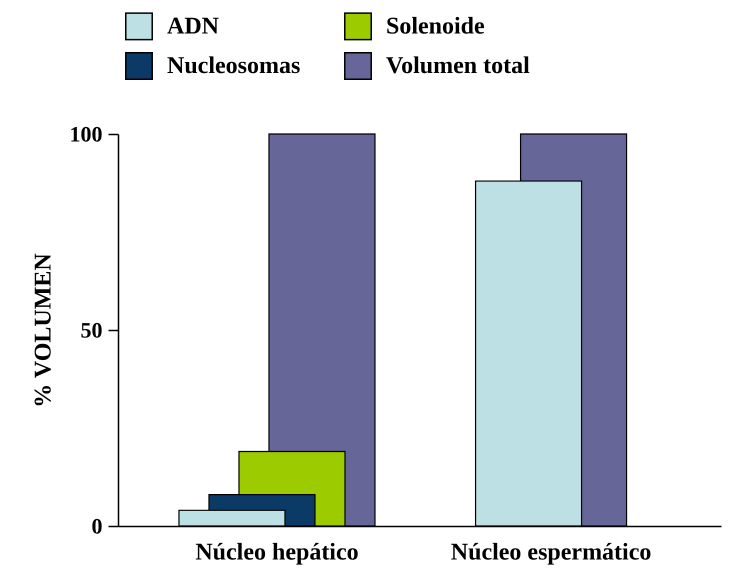 Image resolution: width=729 pixels, height=576 pixels. Describe the element at coordinates (43, 330) in the screenshot. I see `y-axis-title: % VOLUMEN` at that location.